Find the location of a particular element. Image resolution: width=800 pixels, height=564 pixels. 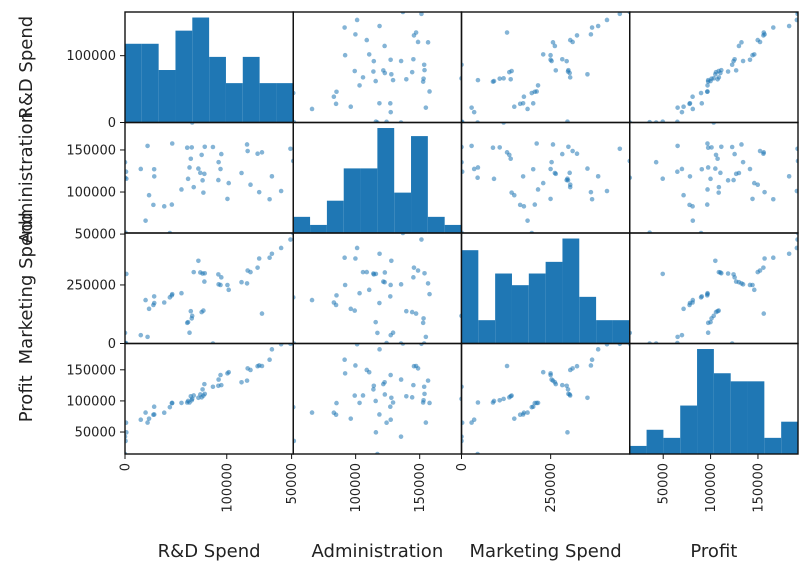

x-tick-label: 100000 is located at coordinates (711, 488).